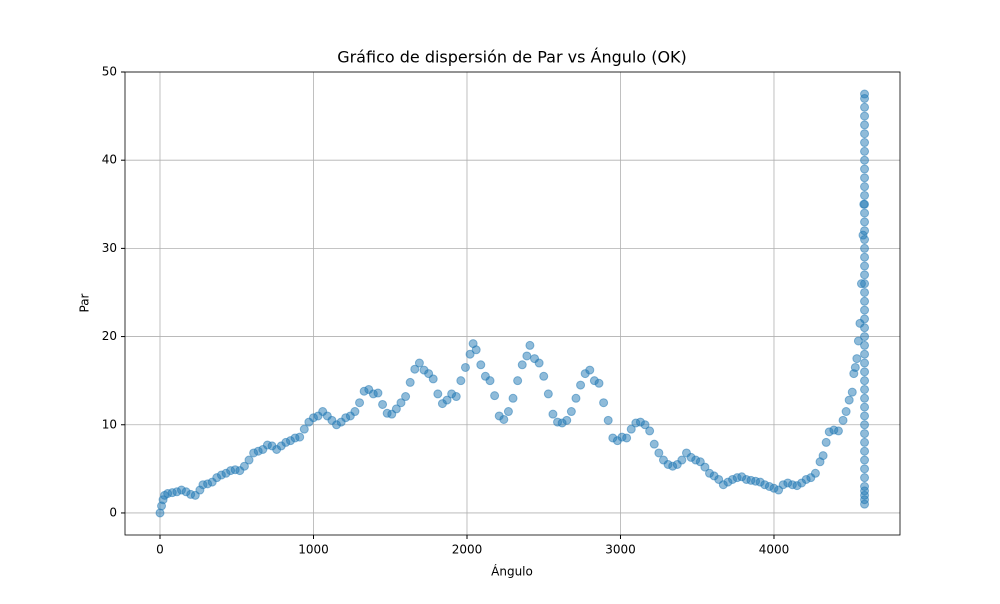 The width and height of the screenshot is (1000, 604). What do you see at coordinates (109, 160) in the screenshot?
I see `y-tick-label: 40` at bounding box center [109, 160].